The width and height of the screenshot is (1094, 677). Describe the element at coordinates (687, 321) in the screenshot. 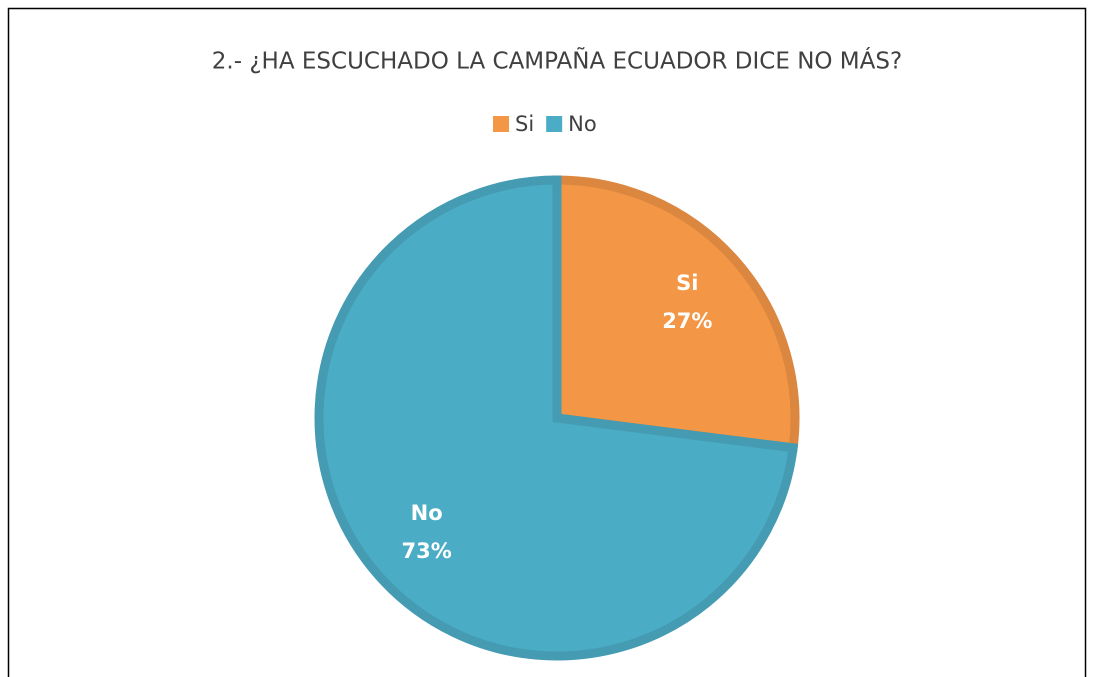

I see `data-label-value: 27%` at that location.